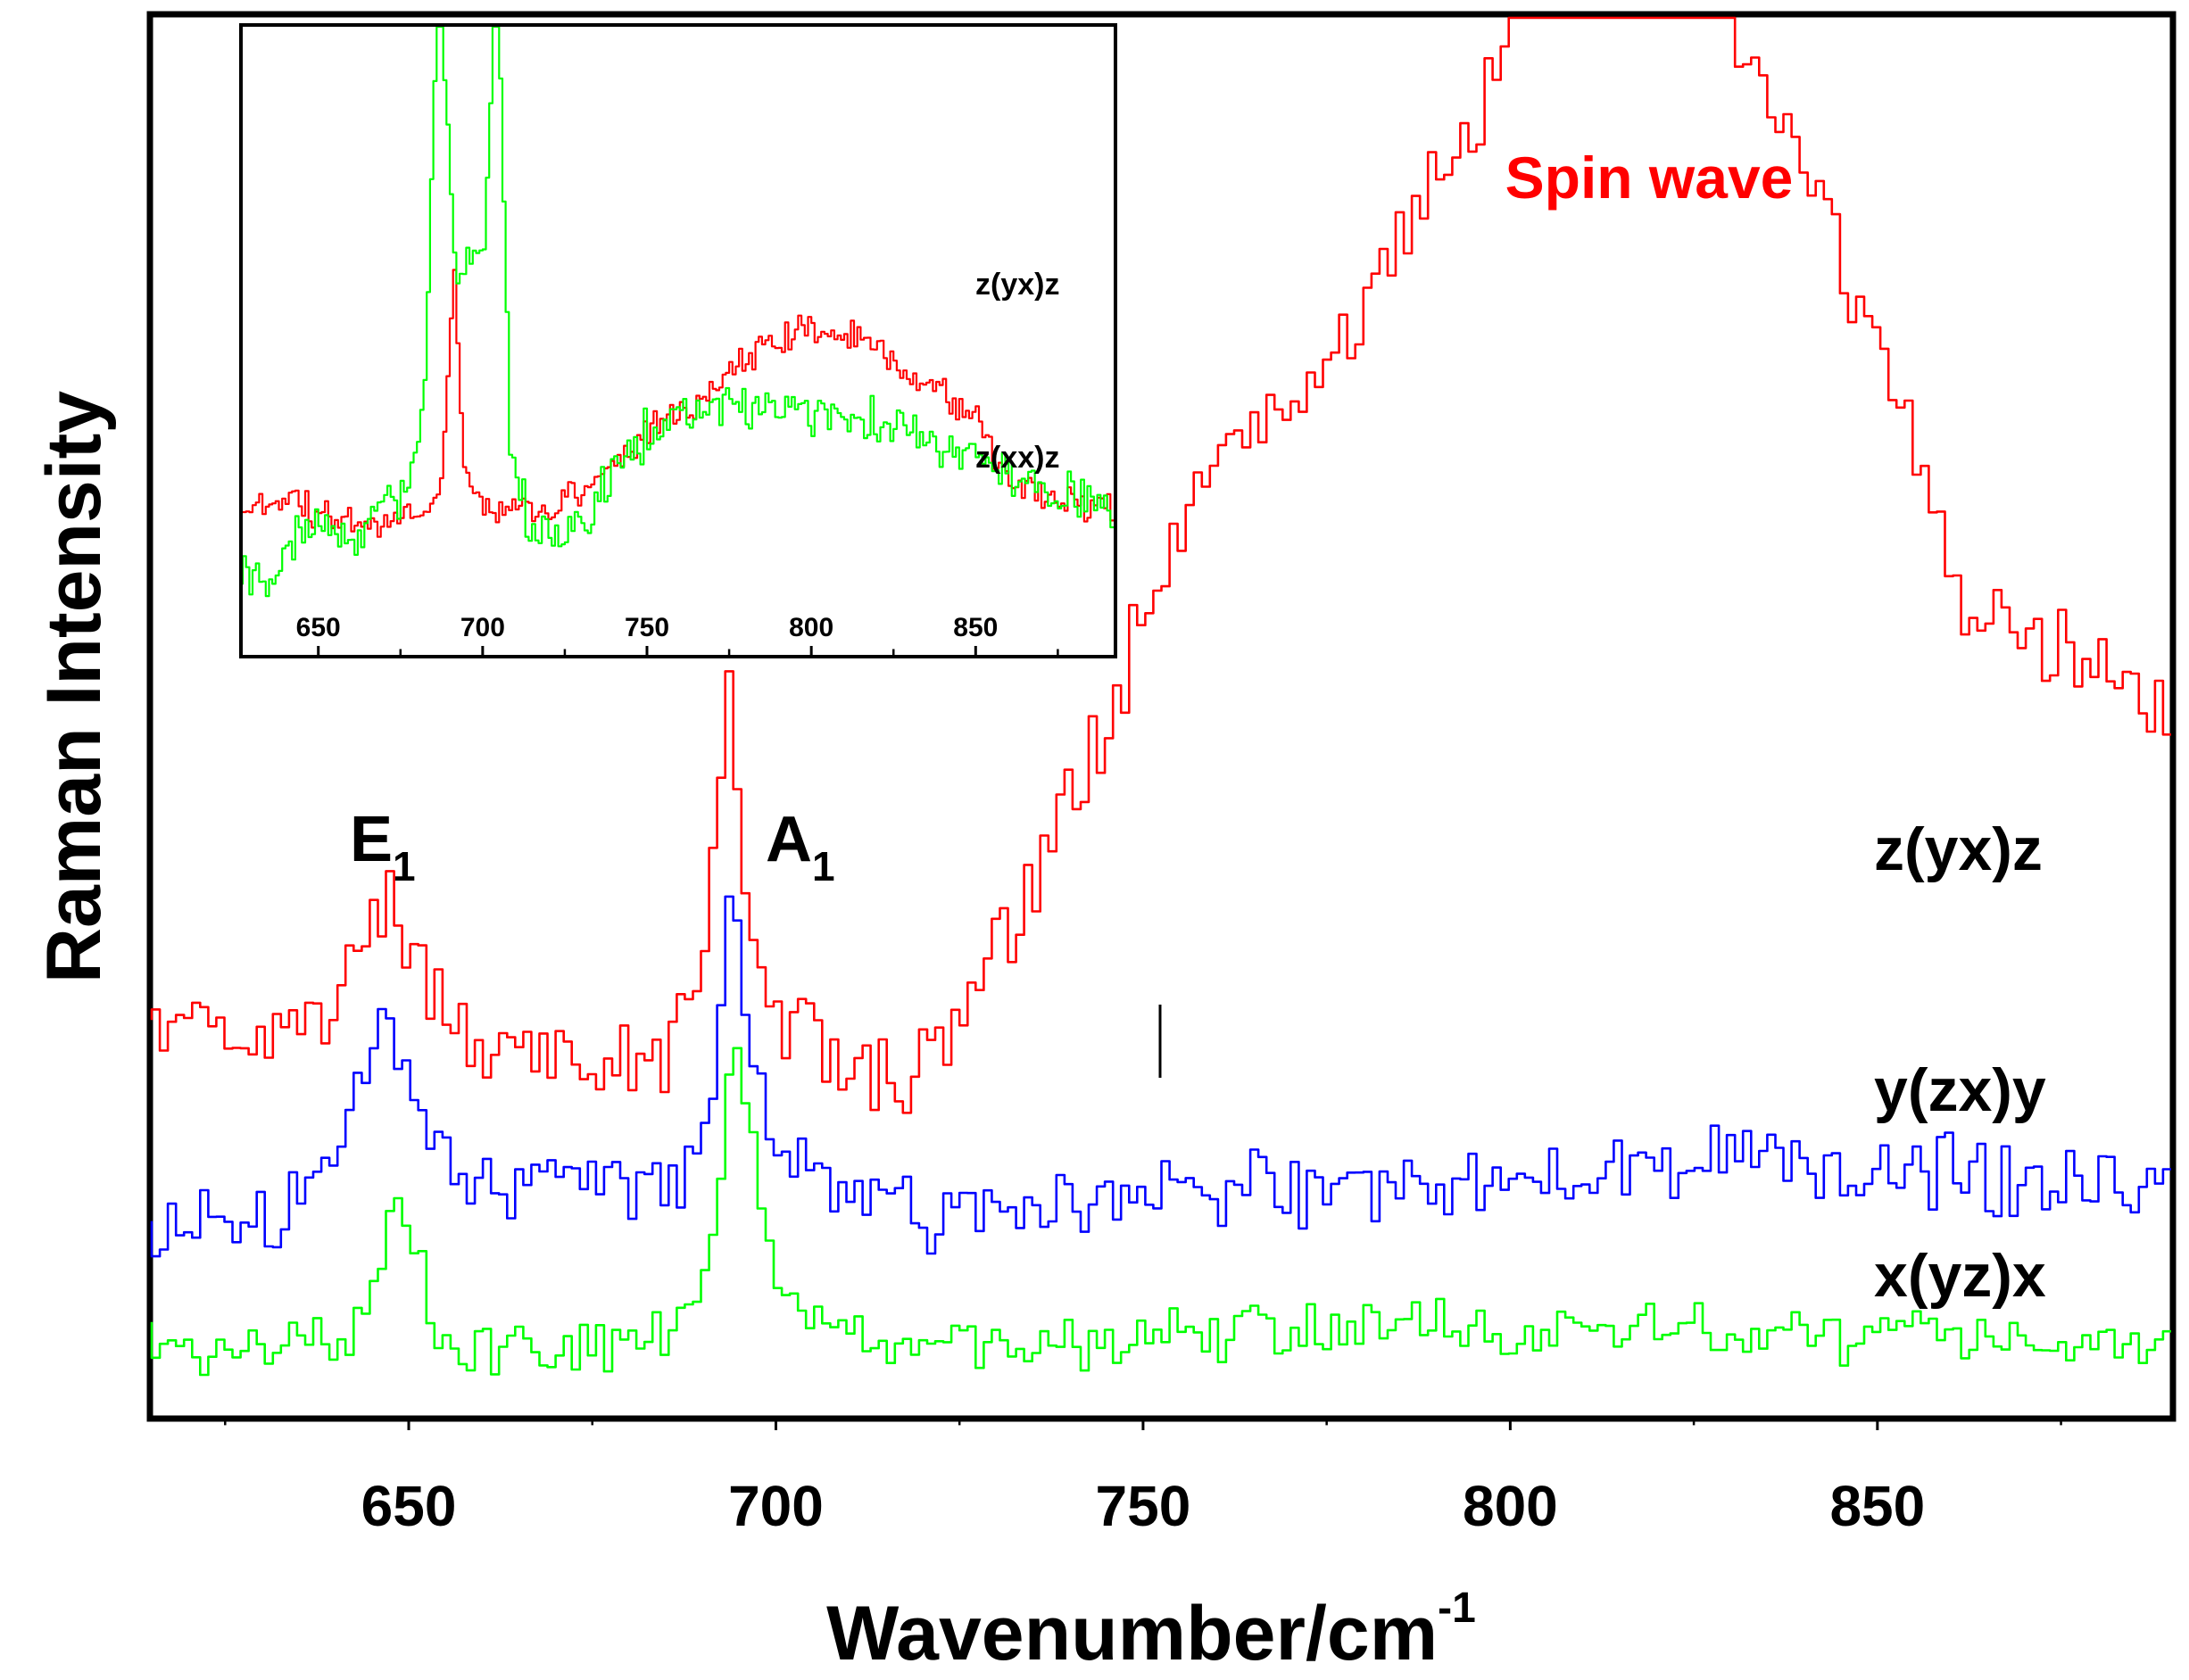  What do you see at coordinates (1017, 285) in the screenshot?
I see `inset-label-zyxz: z(yx)z` at bounding box center [1017, 285].